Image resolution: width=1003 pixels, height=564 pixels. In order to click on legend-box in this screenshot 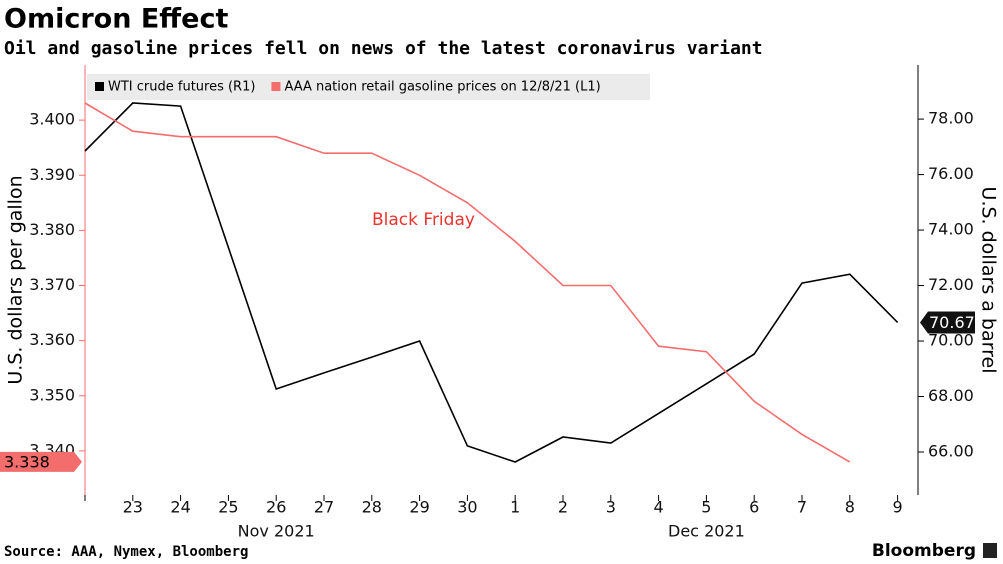, I will do `click(368, 87)`.